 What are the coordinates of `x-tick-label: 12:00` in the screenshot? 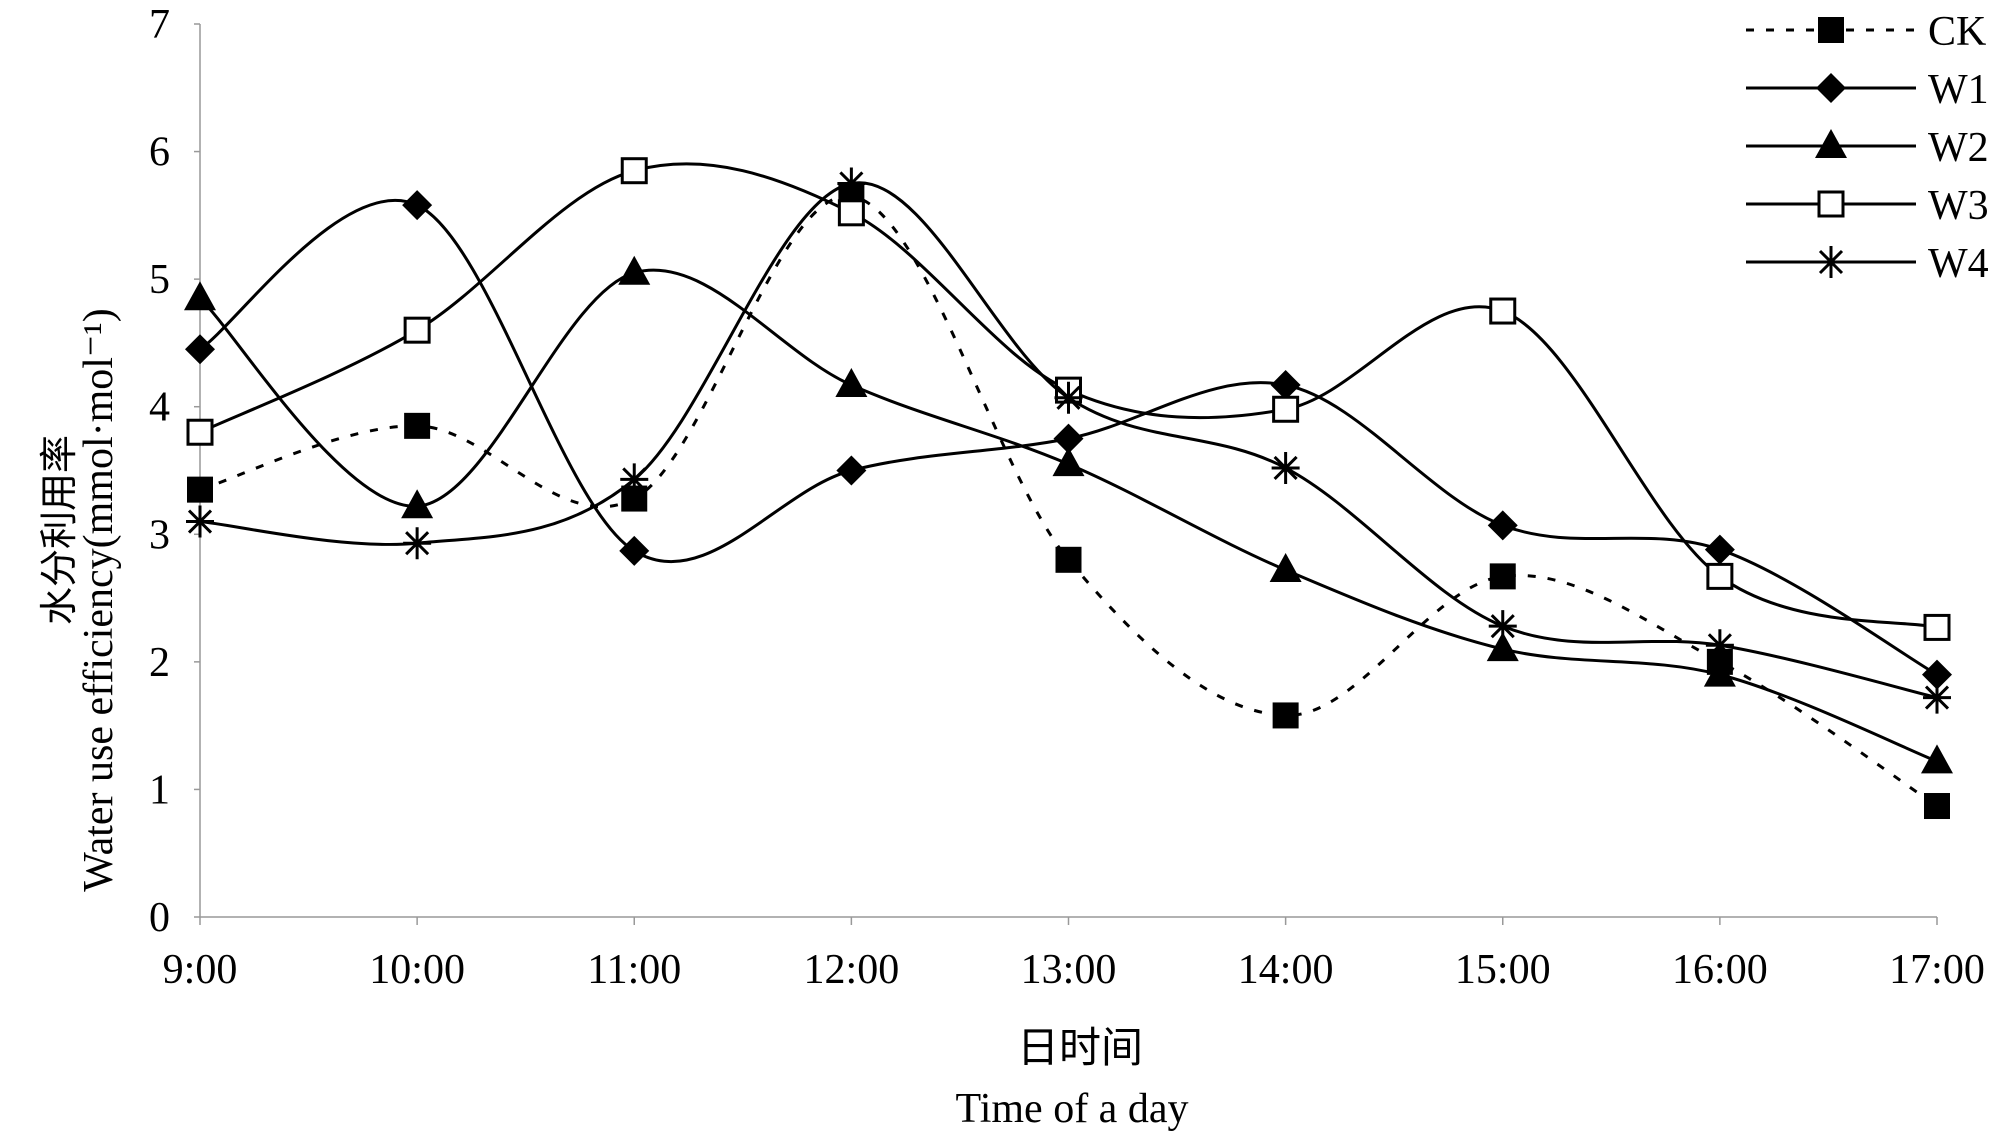 It's located at (852, 970).